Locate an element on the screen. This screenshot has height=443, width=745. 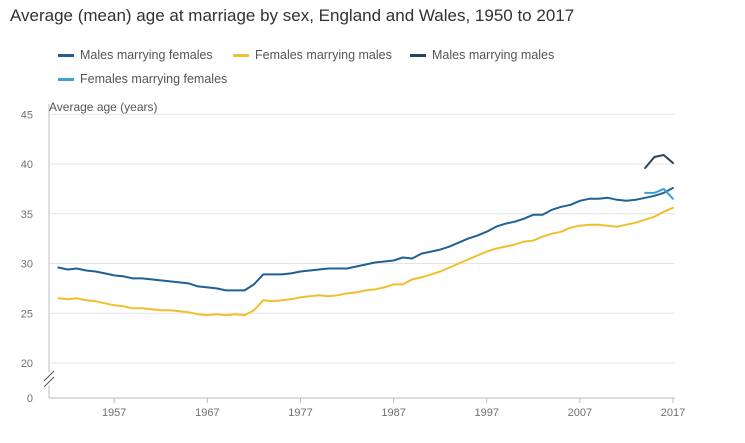
y-tick-label: 30 is located at coordinates (27, 265).